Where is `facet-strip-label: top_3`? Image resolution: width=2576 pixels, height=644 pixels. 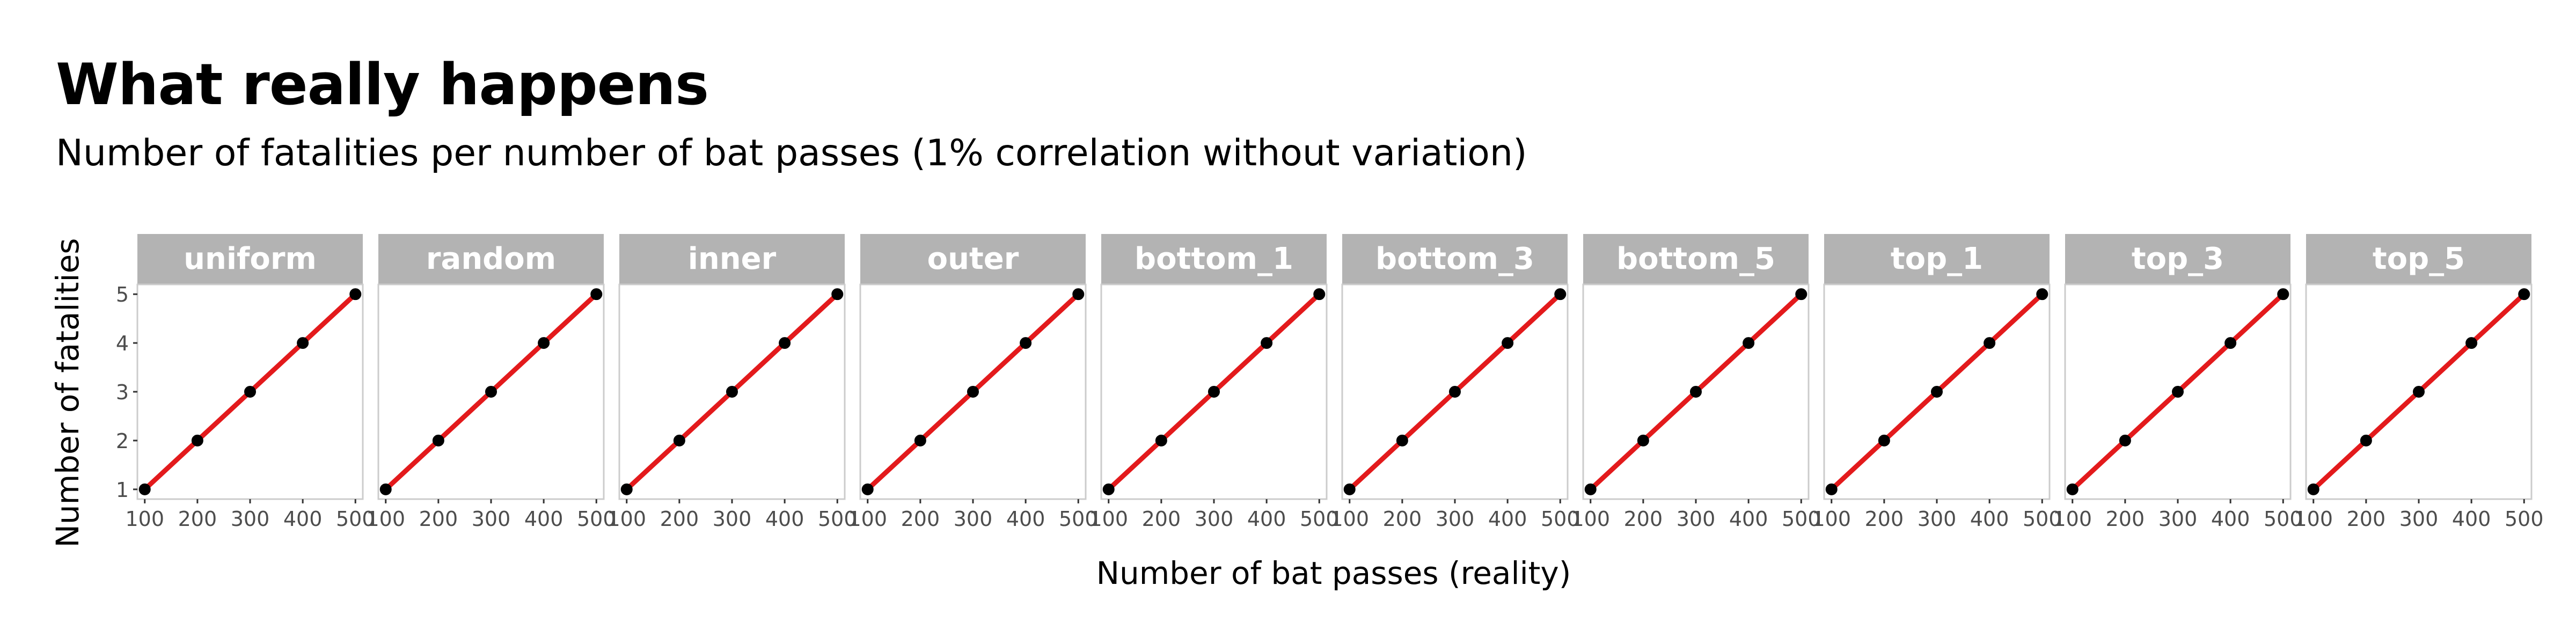 facet-strip-label: top_3 is located at coordinates (2178, 258).